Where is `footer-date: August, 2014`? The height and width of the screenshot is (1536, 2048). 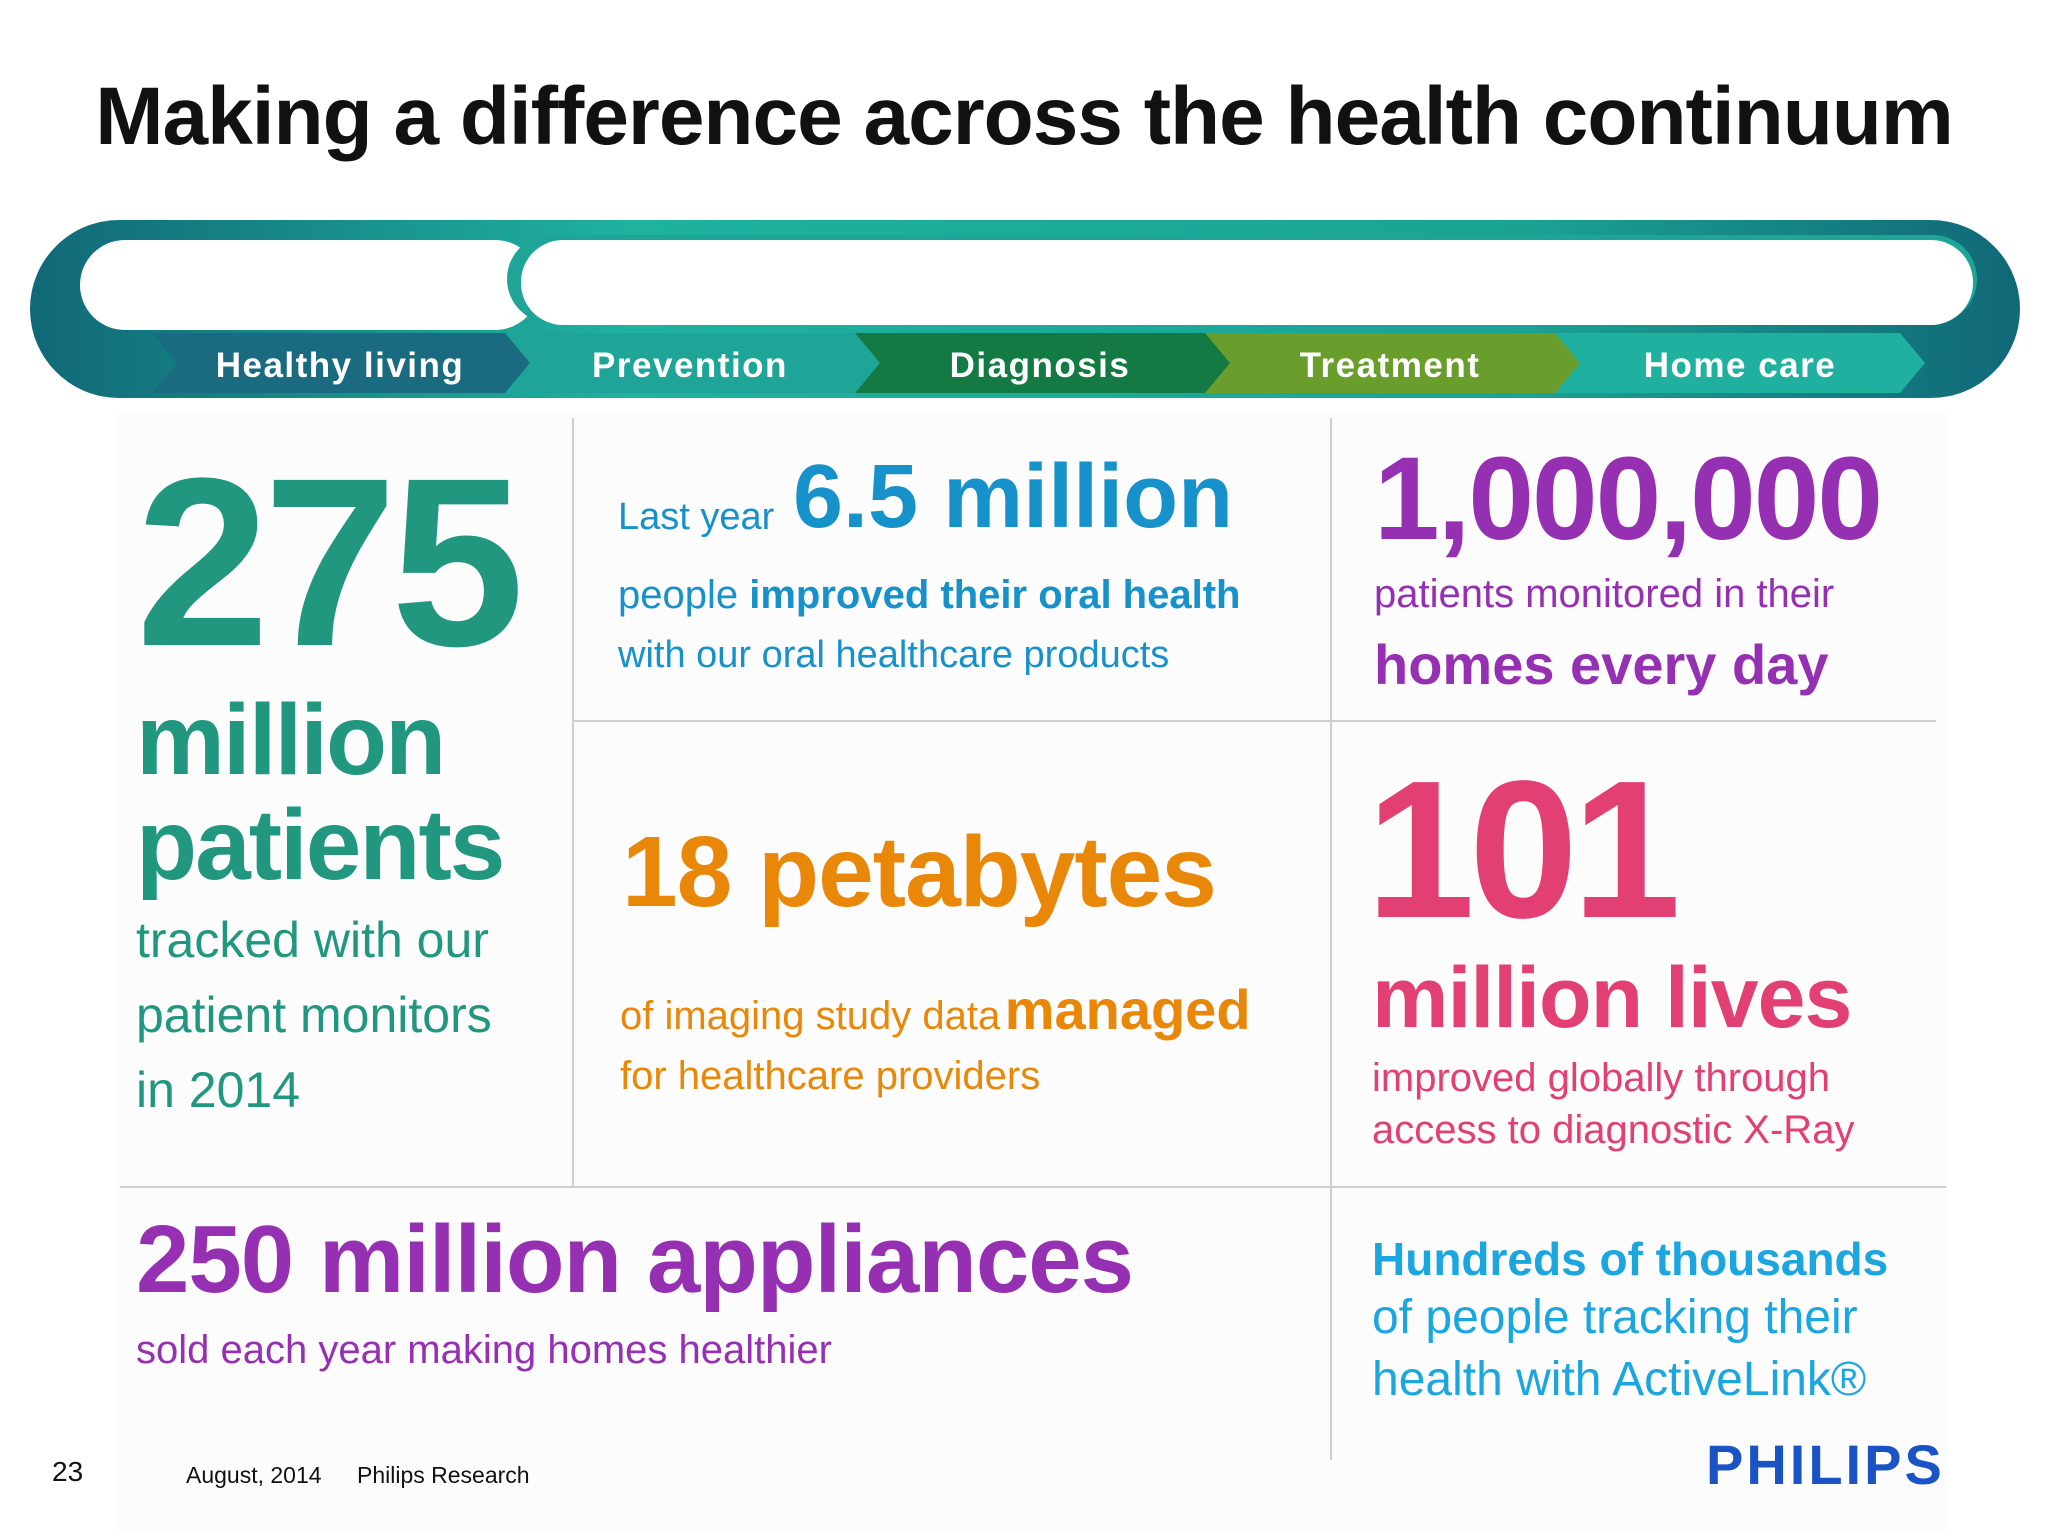 footer-date: August, 2014 is located at coordinates (254, 1475).